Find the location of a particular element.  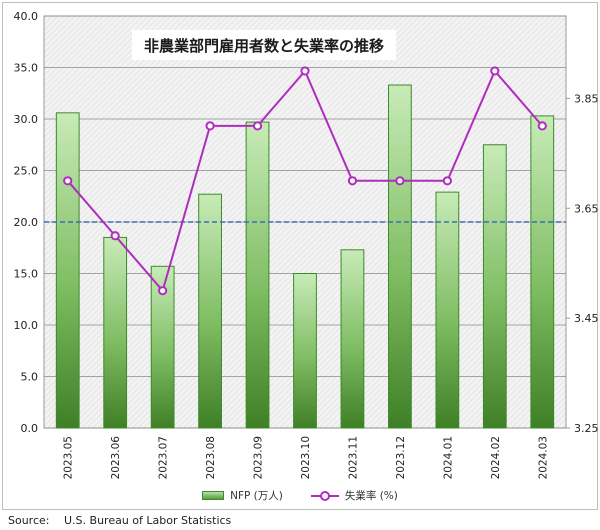

y-left-tick-label: 35.0 is located at coordinates (26, 68).